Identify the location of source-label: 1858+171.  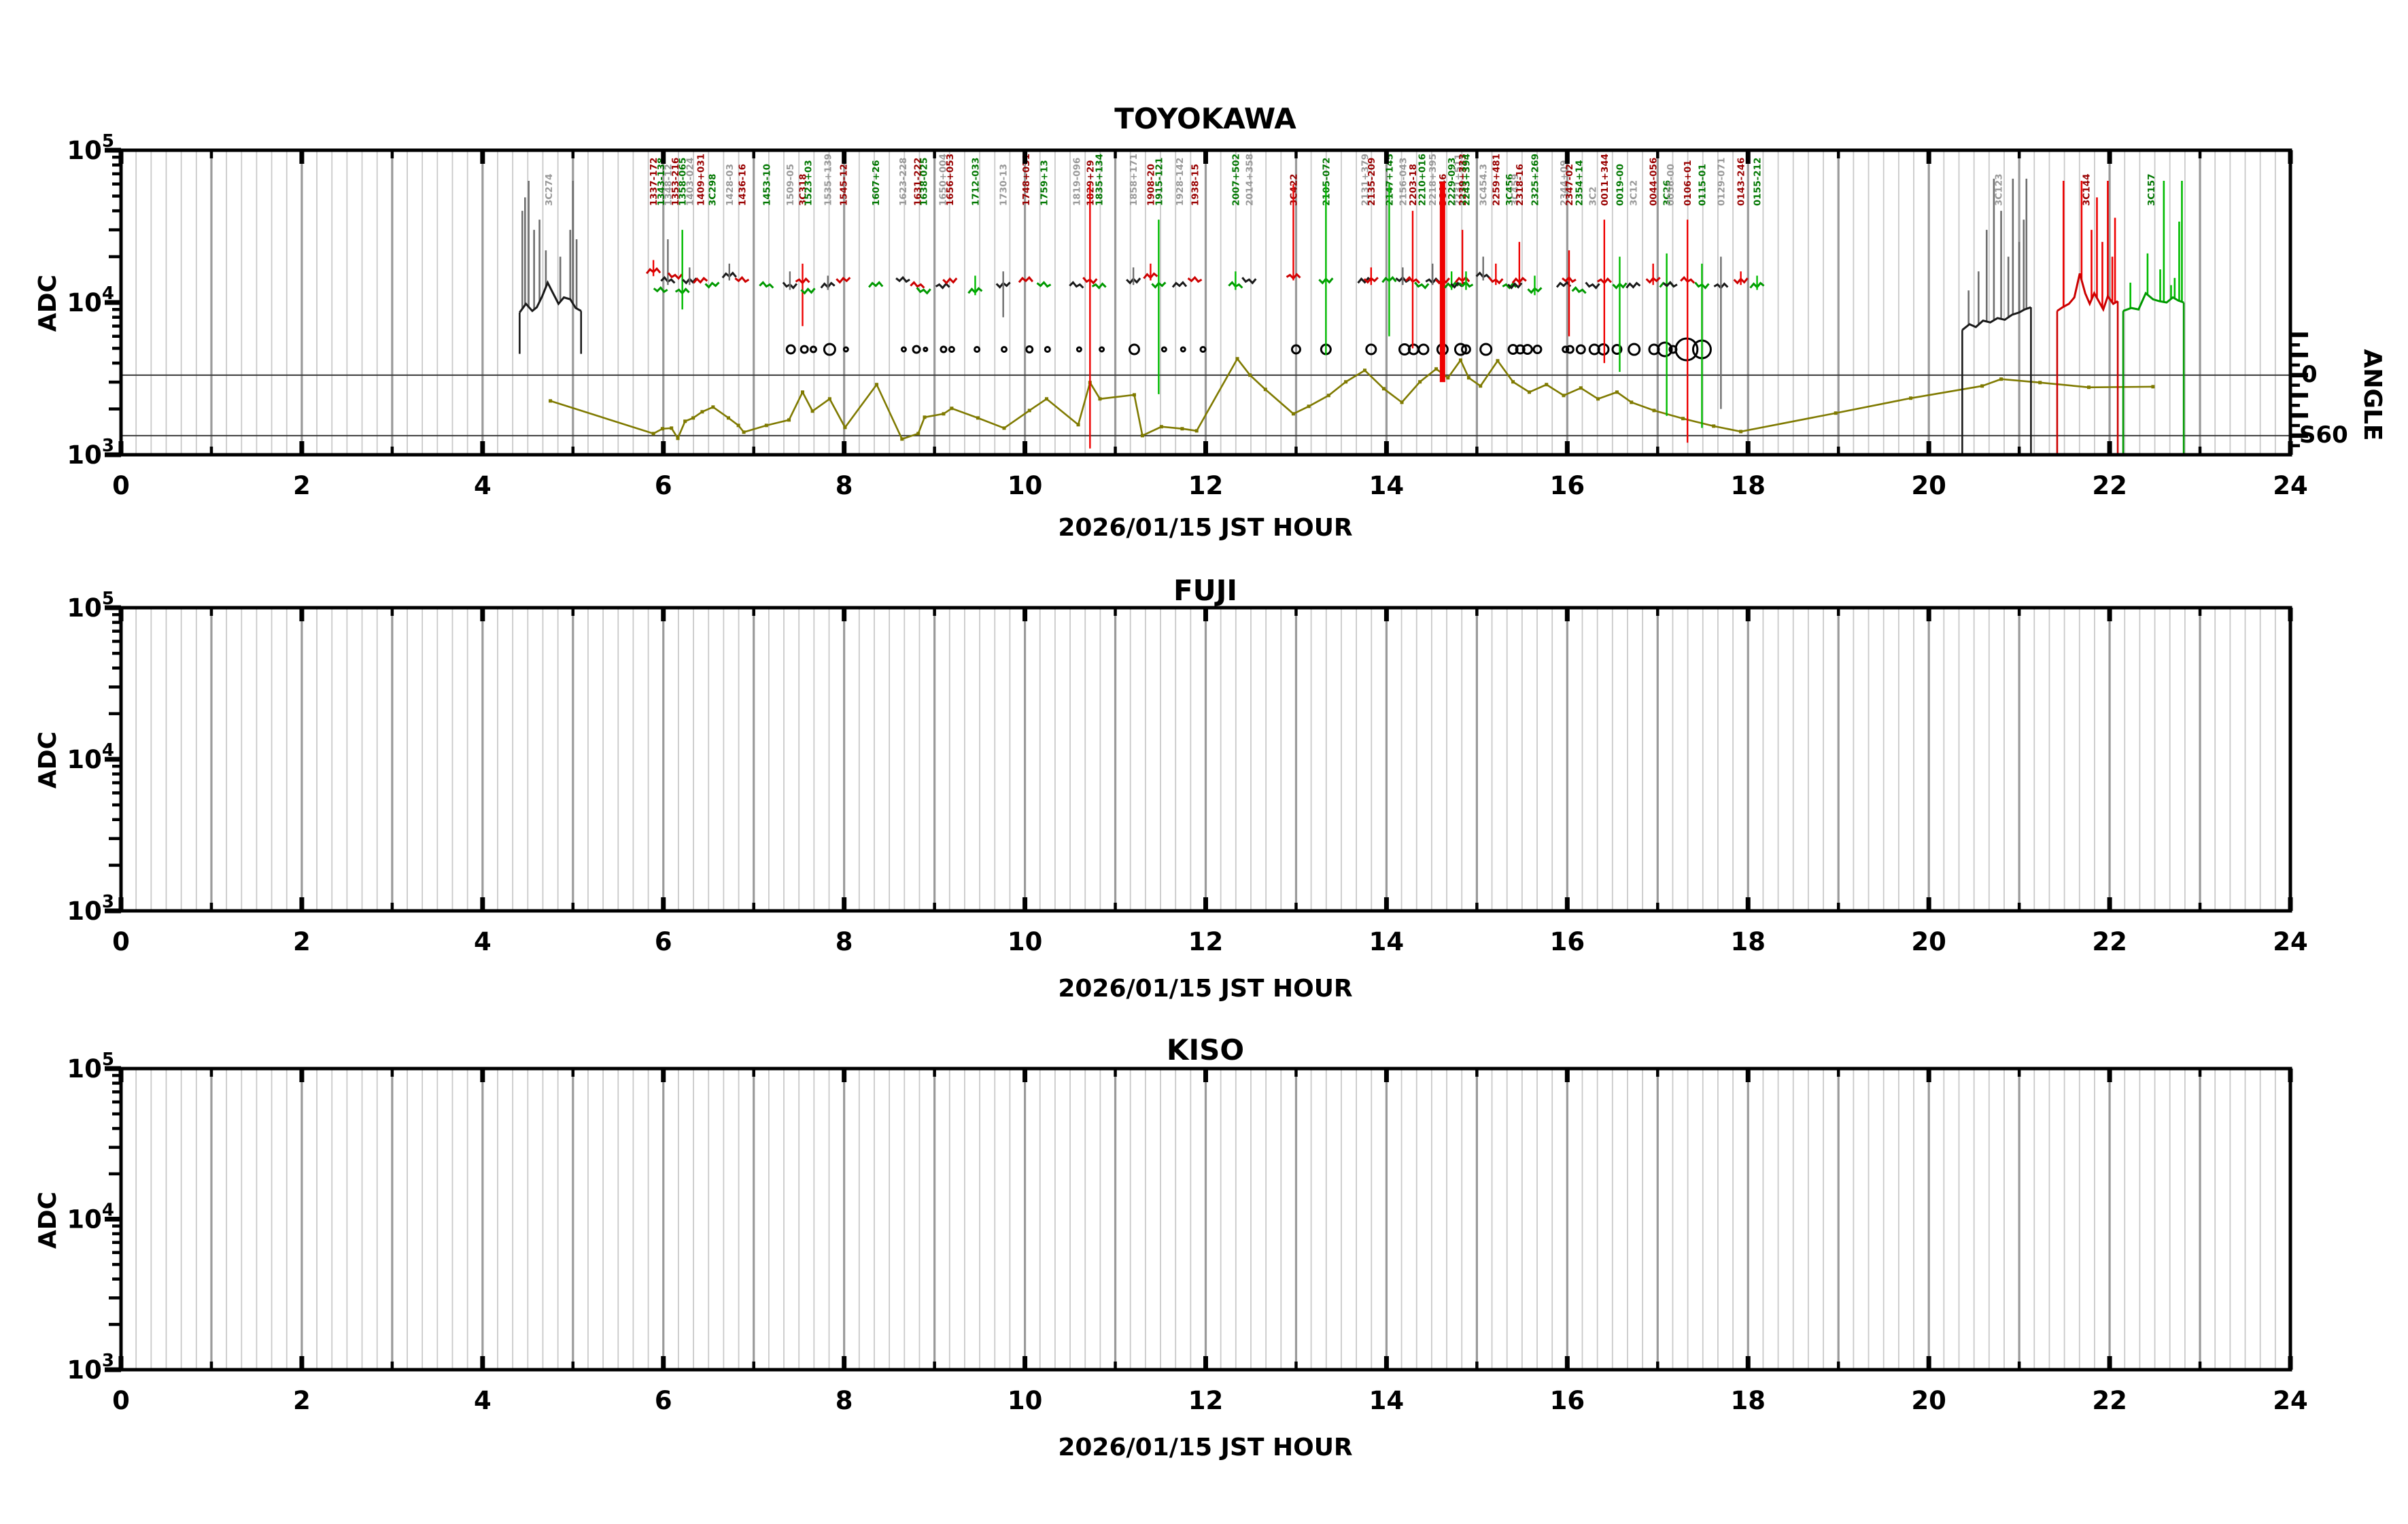
(1134, 180).